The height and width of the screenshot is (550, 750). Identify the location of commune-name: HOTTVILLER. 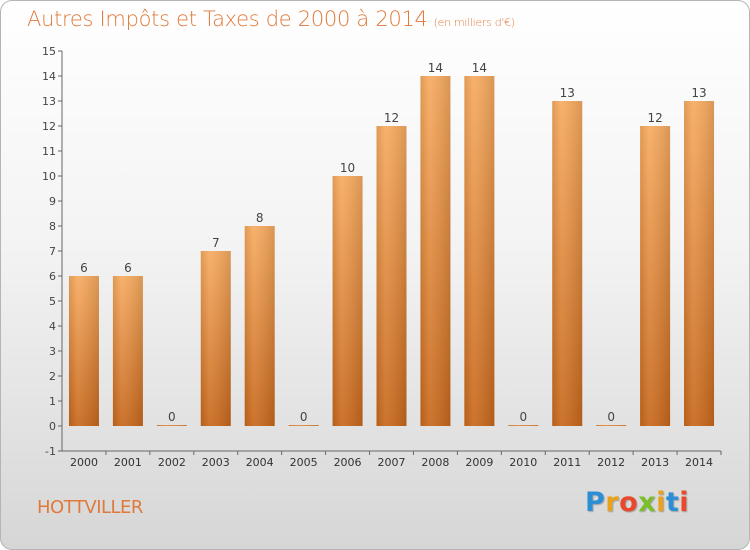
(90, 507).